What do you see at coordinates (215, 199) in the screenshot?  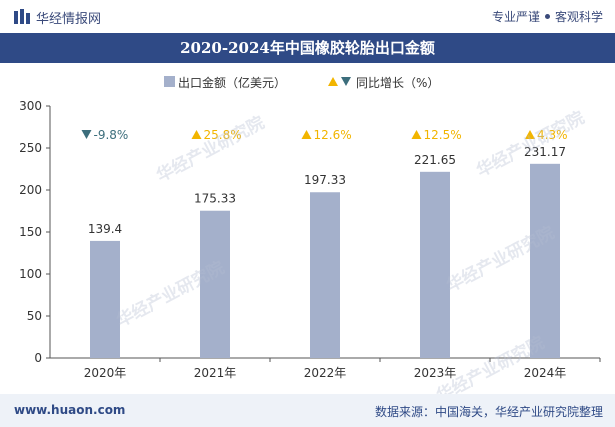 I see `bar-value-label: 175.33` at bounding box center [215, 199].